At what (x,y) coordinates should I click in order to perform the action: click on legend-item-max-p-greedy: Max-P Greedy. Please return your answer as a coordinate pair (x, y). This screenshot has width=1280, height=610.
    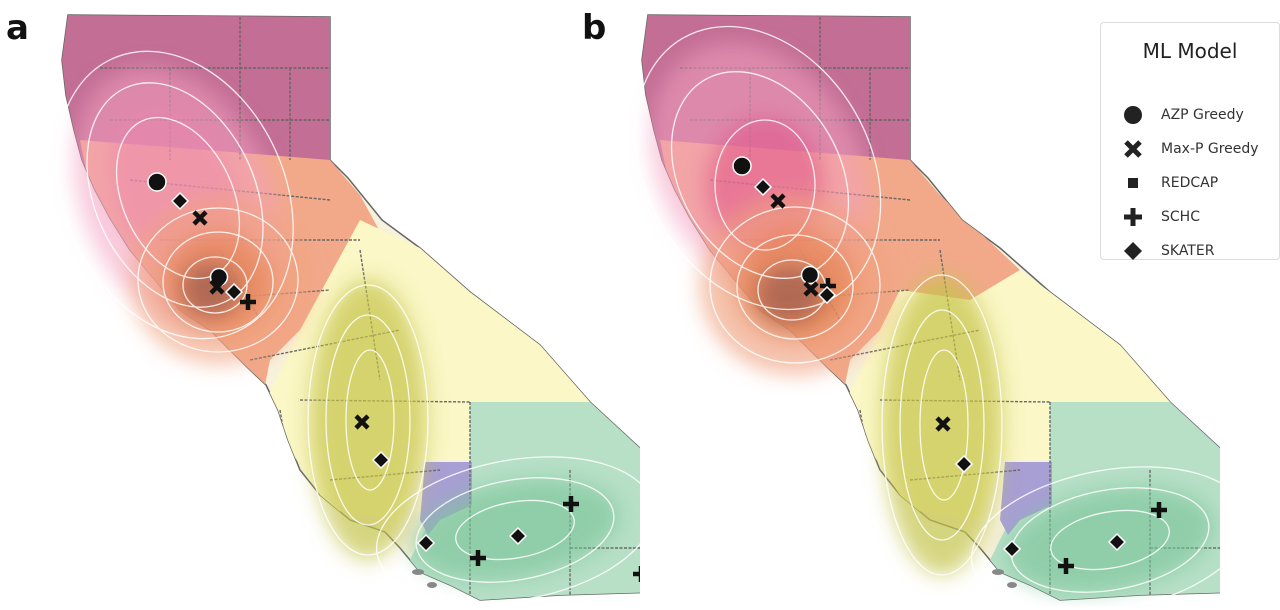
    Looking at the image, I should click on (1190, 149).